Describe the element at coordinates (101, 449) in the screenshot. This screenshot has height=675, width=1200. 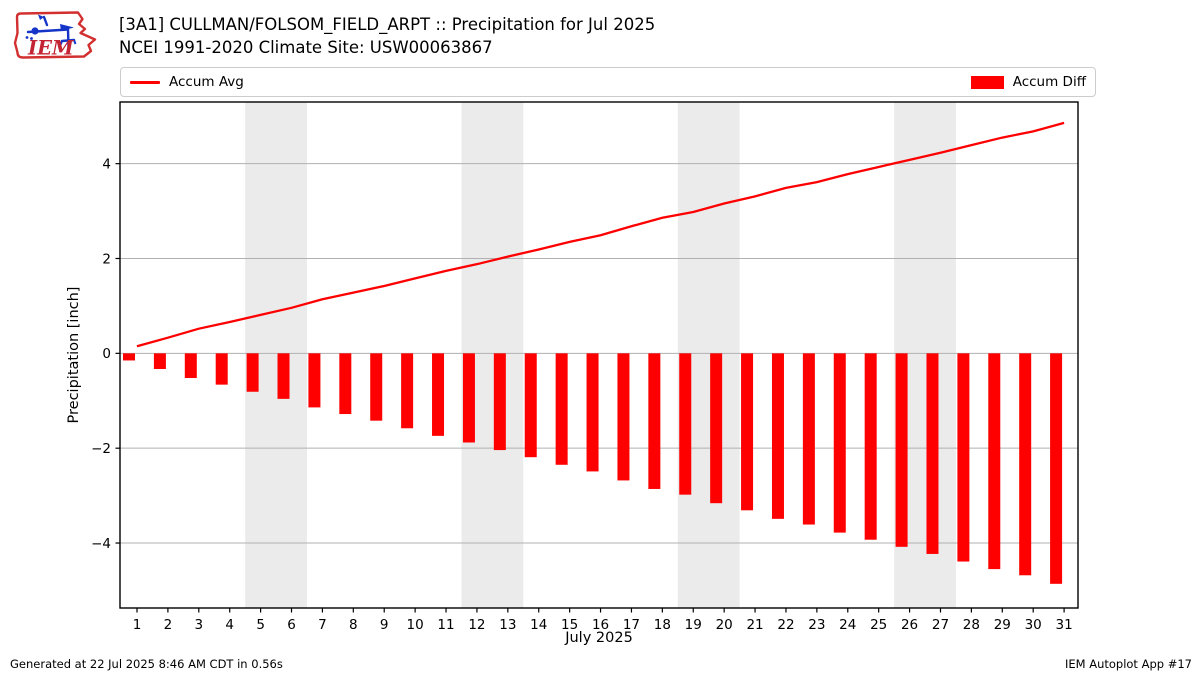
I see `y-tick-label: −2` at that location.